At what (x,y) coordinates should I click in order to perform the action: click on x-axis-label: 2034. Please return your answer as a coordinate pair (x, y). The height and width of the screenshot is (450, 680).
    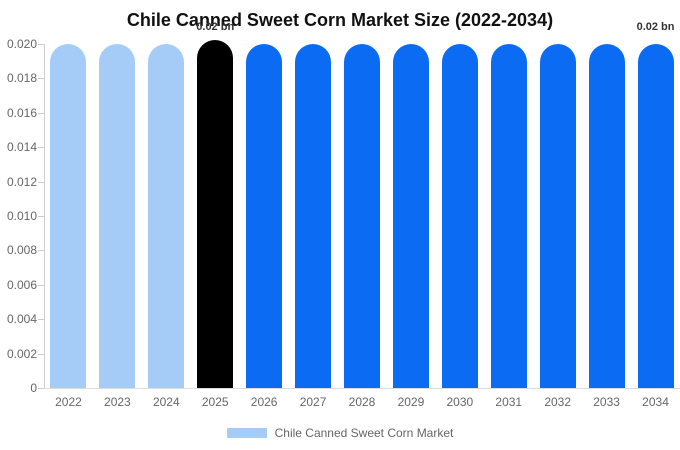
    Looking at the image, I should click on (655, 402).